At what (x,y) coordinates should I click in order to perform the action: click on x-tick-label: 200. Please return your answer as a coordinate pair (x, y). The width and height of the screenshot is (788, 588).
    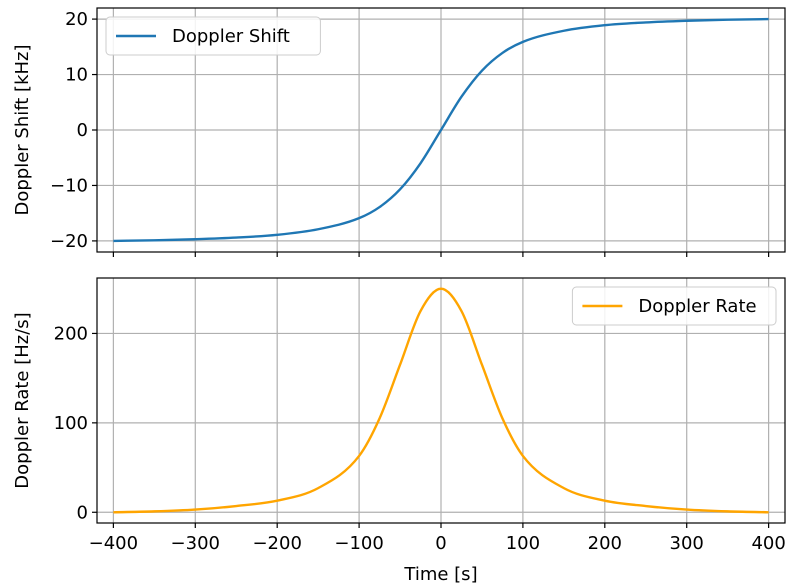
    Looking at the image, I should click on (605, 543).